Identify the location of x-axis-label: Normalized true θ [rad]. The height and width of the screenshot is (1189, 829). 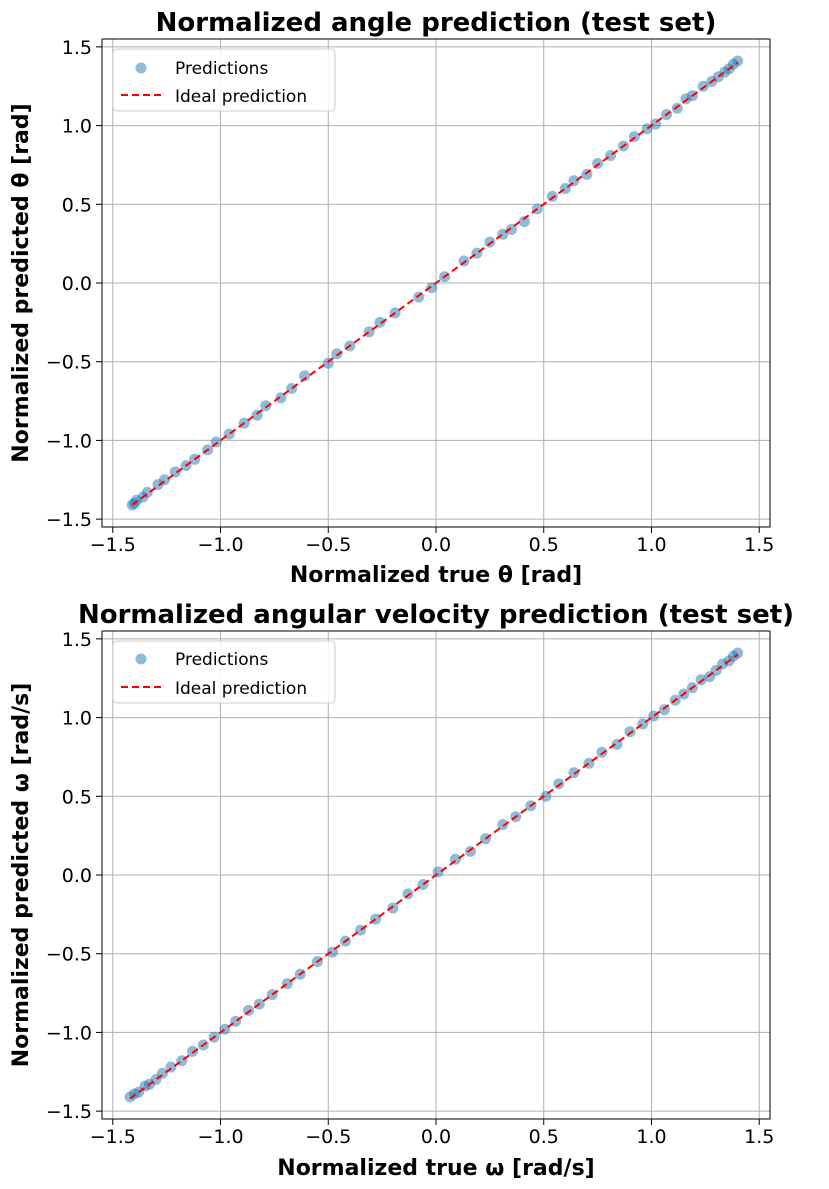
(436, 575).